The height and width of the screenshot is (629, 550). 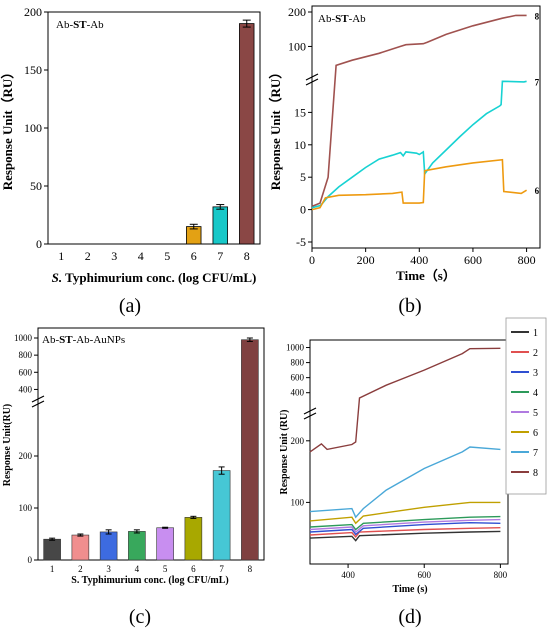 What do you see at coordinates (165, 569) in the screenshot?
I see `x-tick-label: 5` at bounding box center [165, 569].